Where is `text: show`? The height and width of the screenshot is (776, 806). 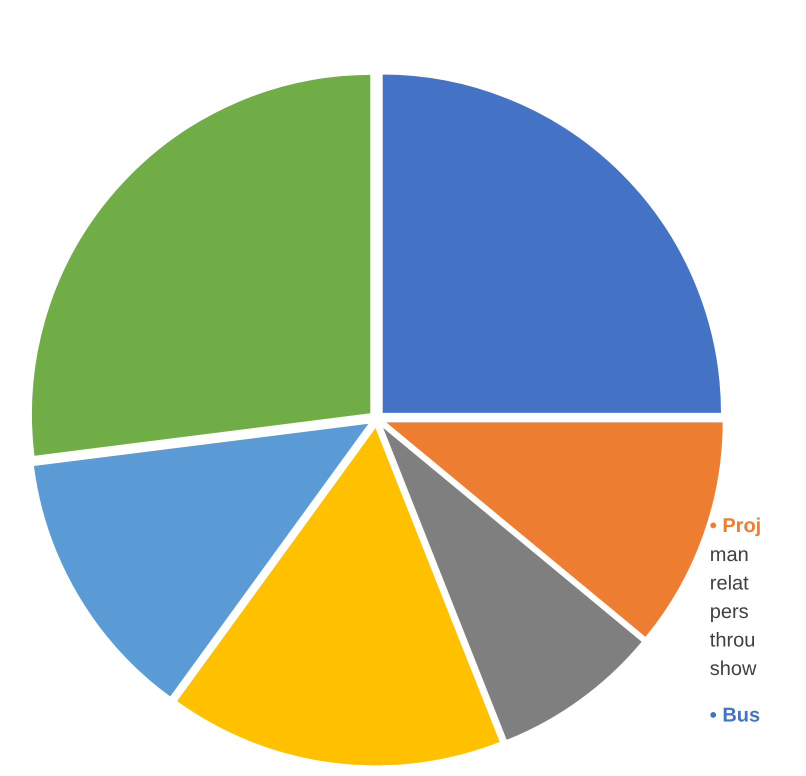
text: show is located at coordinates (734, 669).